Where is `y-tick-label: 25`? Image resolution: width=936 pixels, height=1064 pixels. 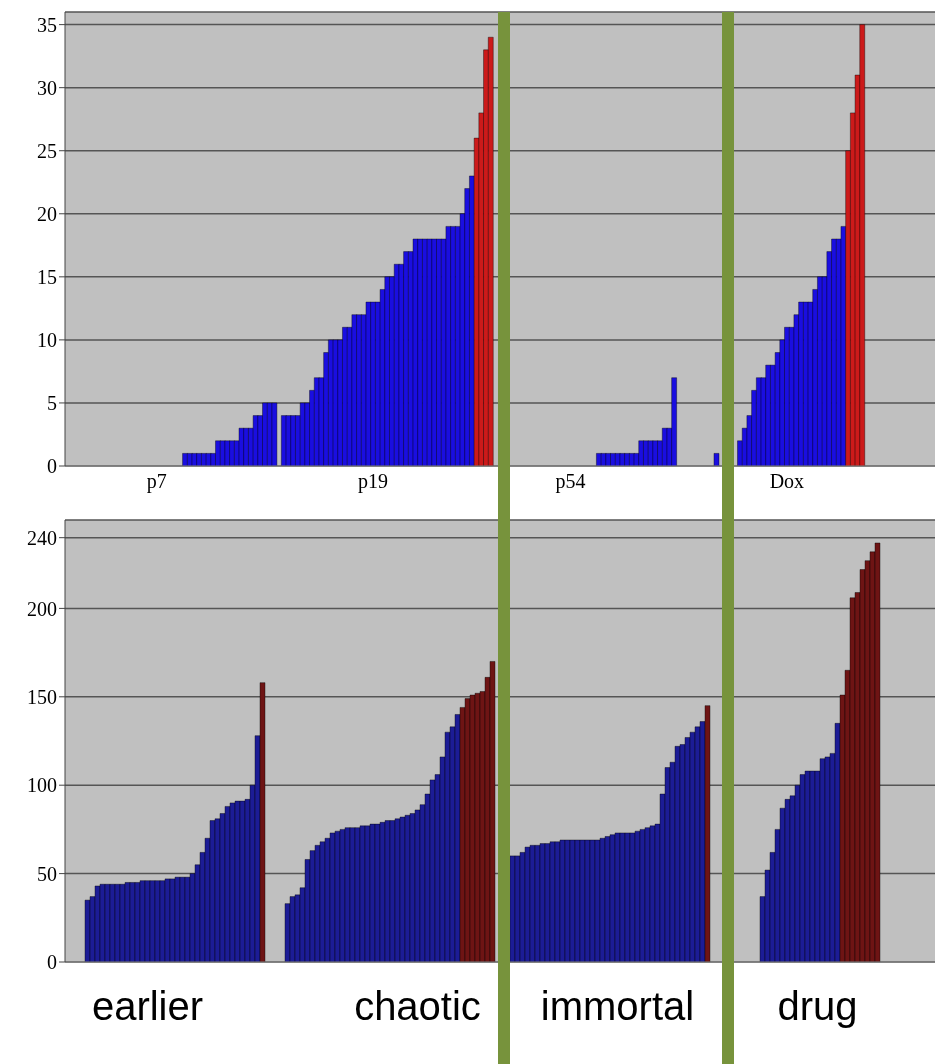 y-tick-label: 25 is located at coordinates (47, 150).